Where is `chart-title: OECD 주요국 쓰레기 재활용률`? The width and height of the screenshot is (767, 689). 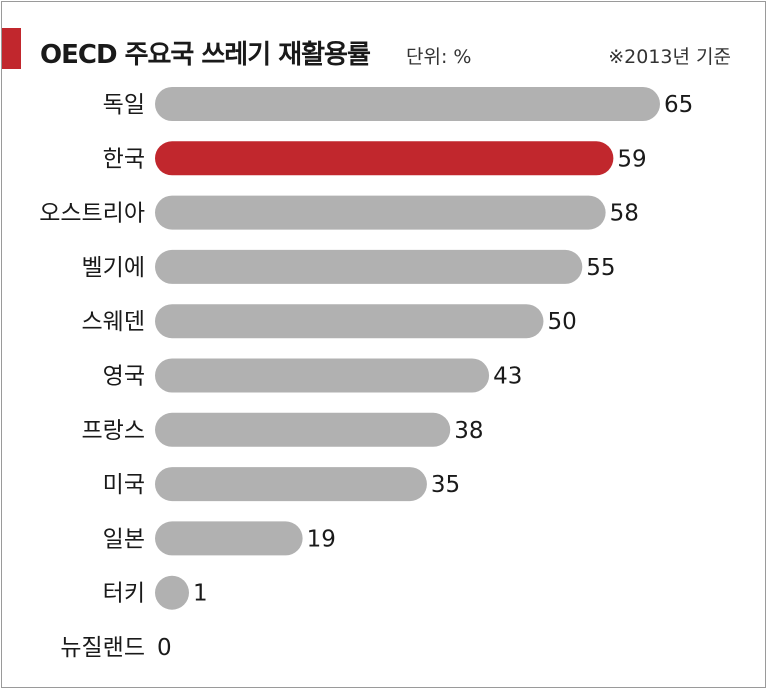 chart-title: OECD 주요국 쓰레기 재활용률 is located at coordinates (205, 55).